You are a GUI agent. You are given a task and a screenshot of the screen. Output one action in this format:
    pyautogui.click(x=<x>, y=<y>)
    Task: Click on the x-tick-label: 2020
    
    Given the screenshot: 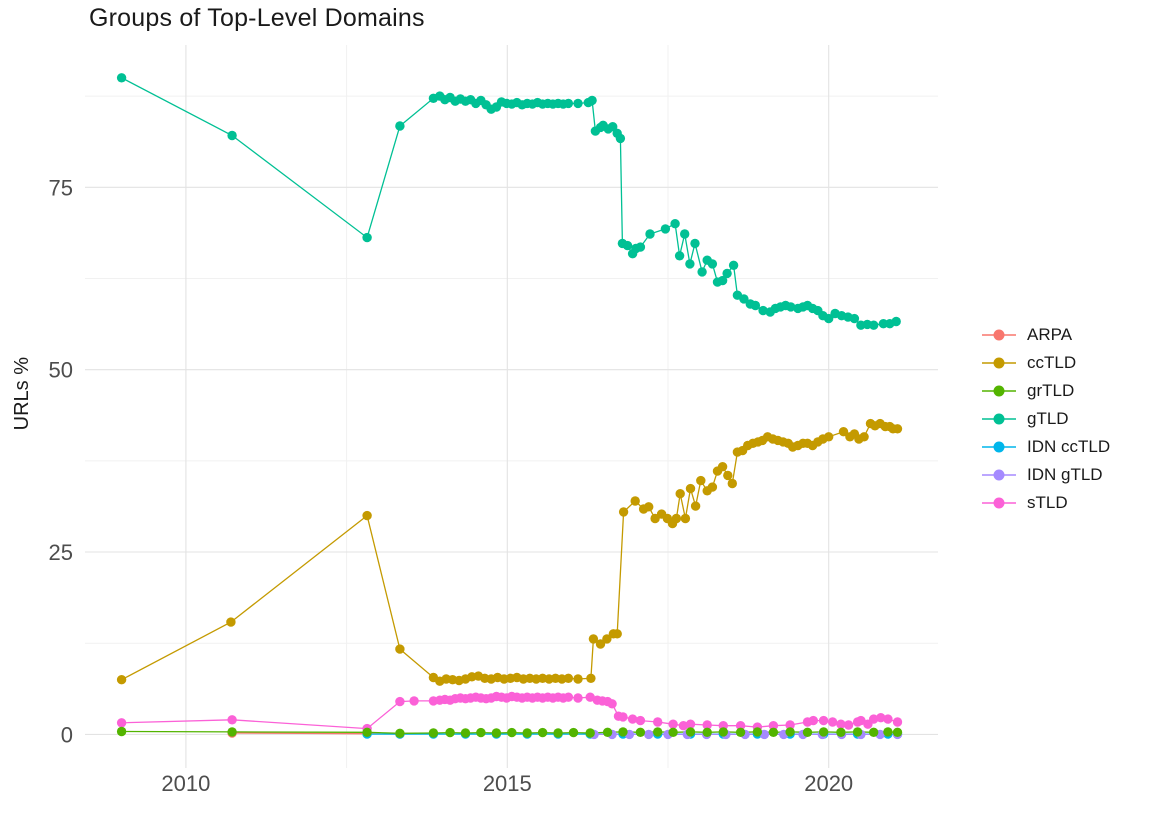 What is the action you would take?
    pyautogui.click(x=828, y=783)
    